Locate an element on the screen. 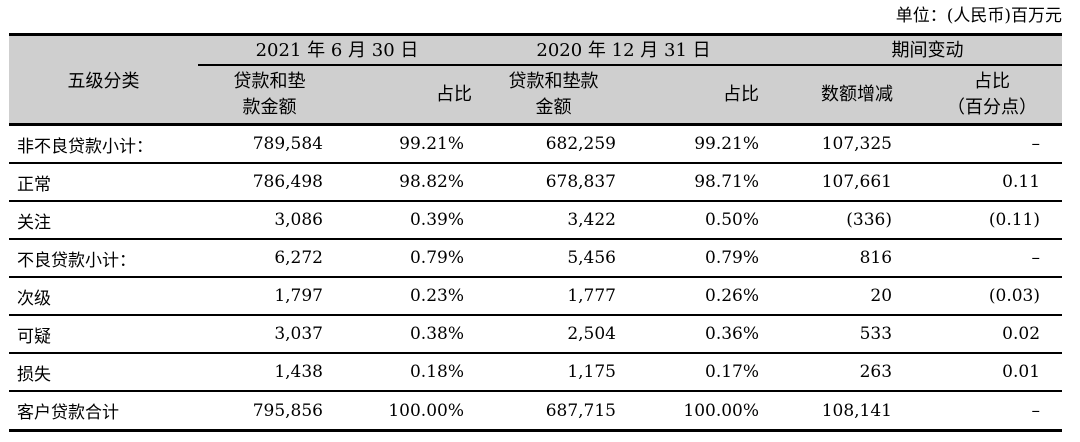 The width and height of the screenshot is (1080, 442). ratio-2020: 100.00% is located at coordinates (721, 410).